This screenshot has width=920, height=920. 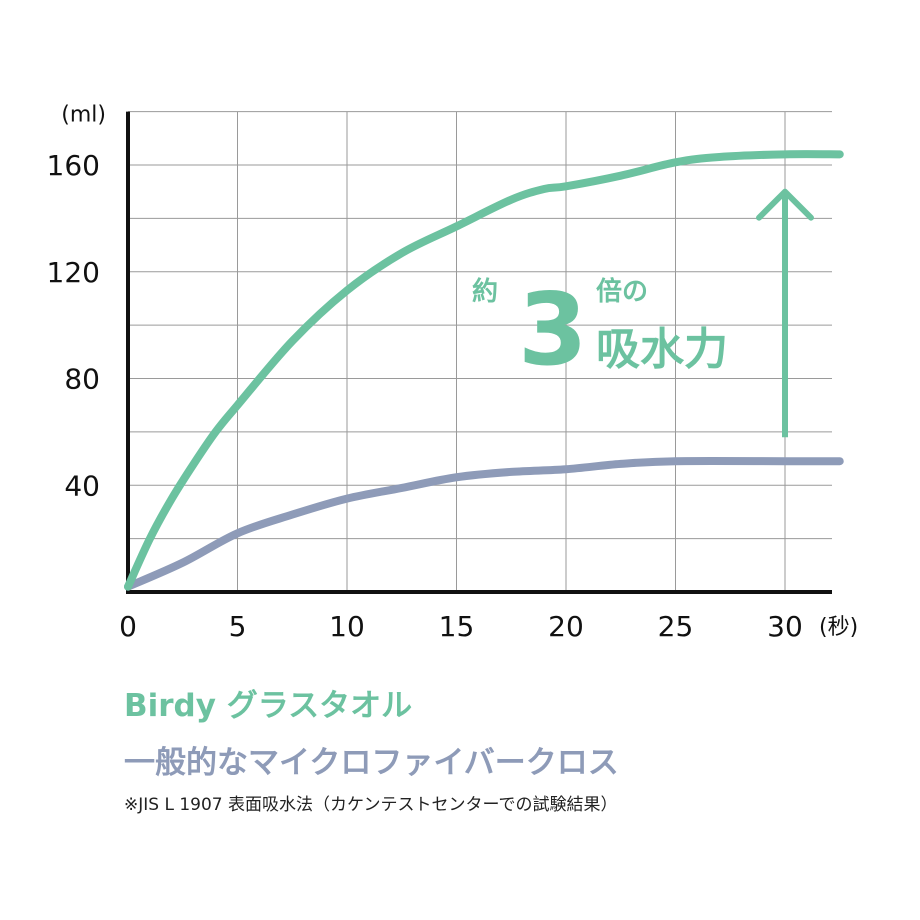 What do you see at coordinates (83, 115) in the screenshot?
I see `y-unit-label: (ml)` at bounding box center [83, 115].